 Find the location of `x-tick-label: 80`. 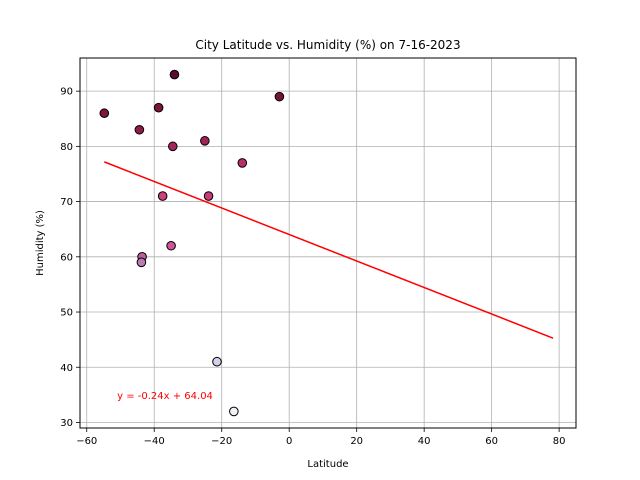

x-tick-label: 80 is located at coordinates (559, 441).